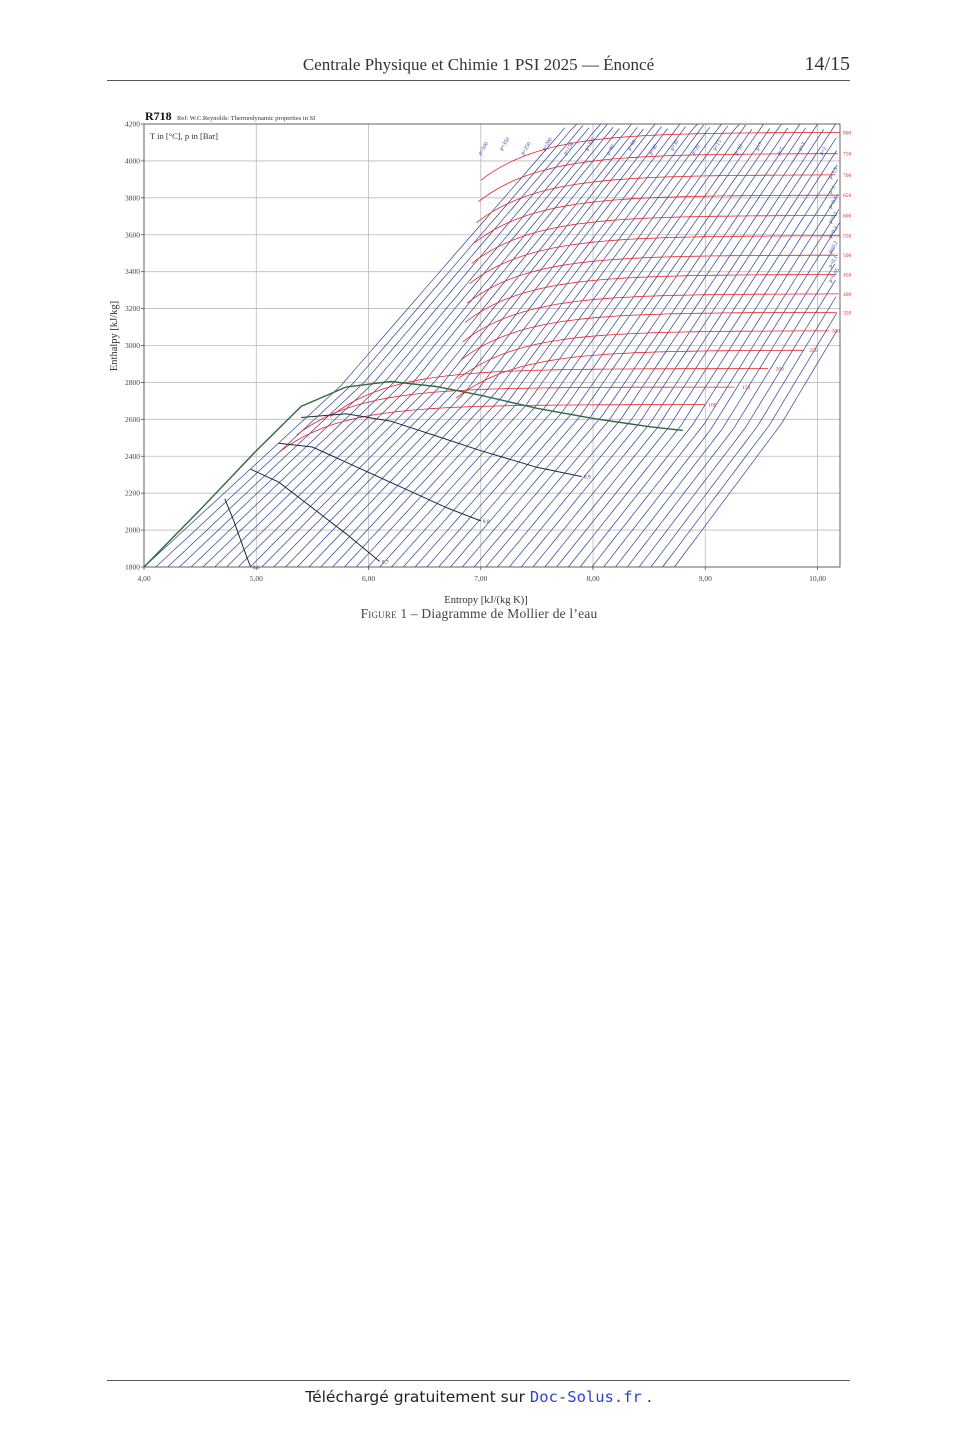 The image size is (980, 1441). What do you see at coordinates (653, 149) in the screenshot?
I see `isobar-label: p=40` at bounding box center [653, 149].